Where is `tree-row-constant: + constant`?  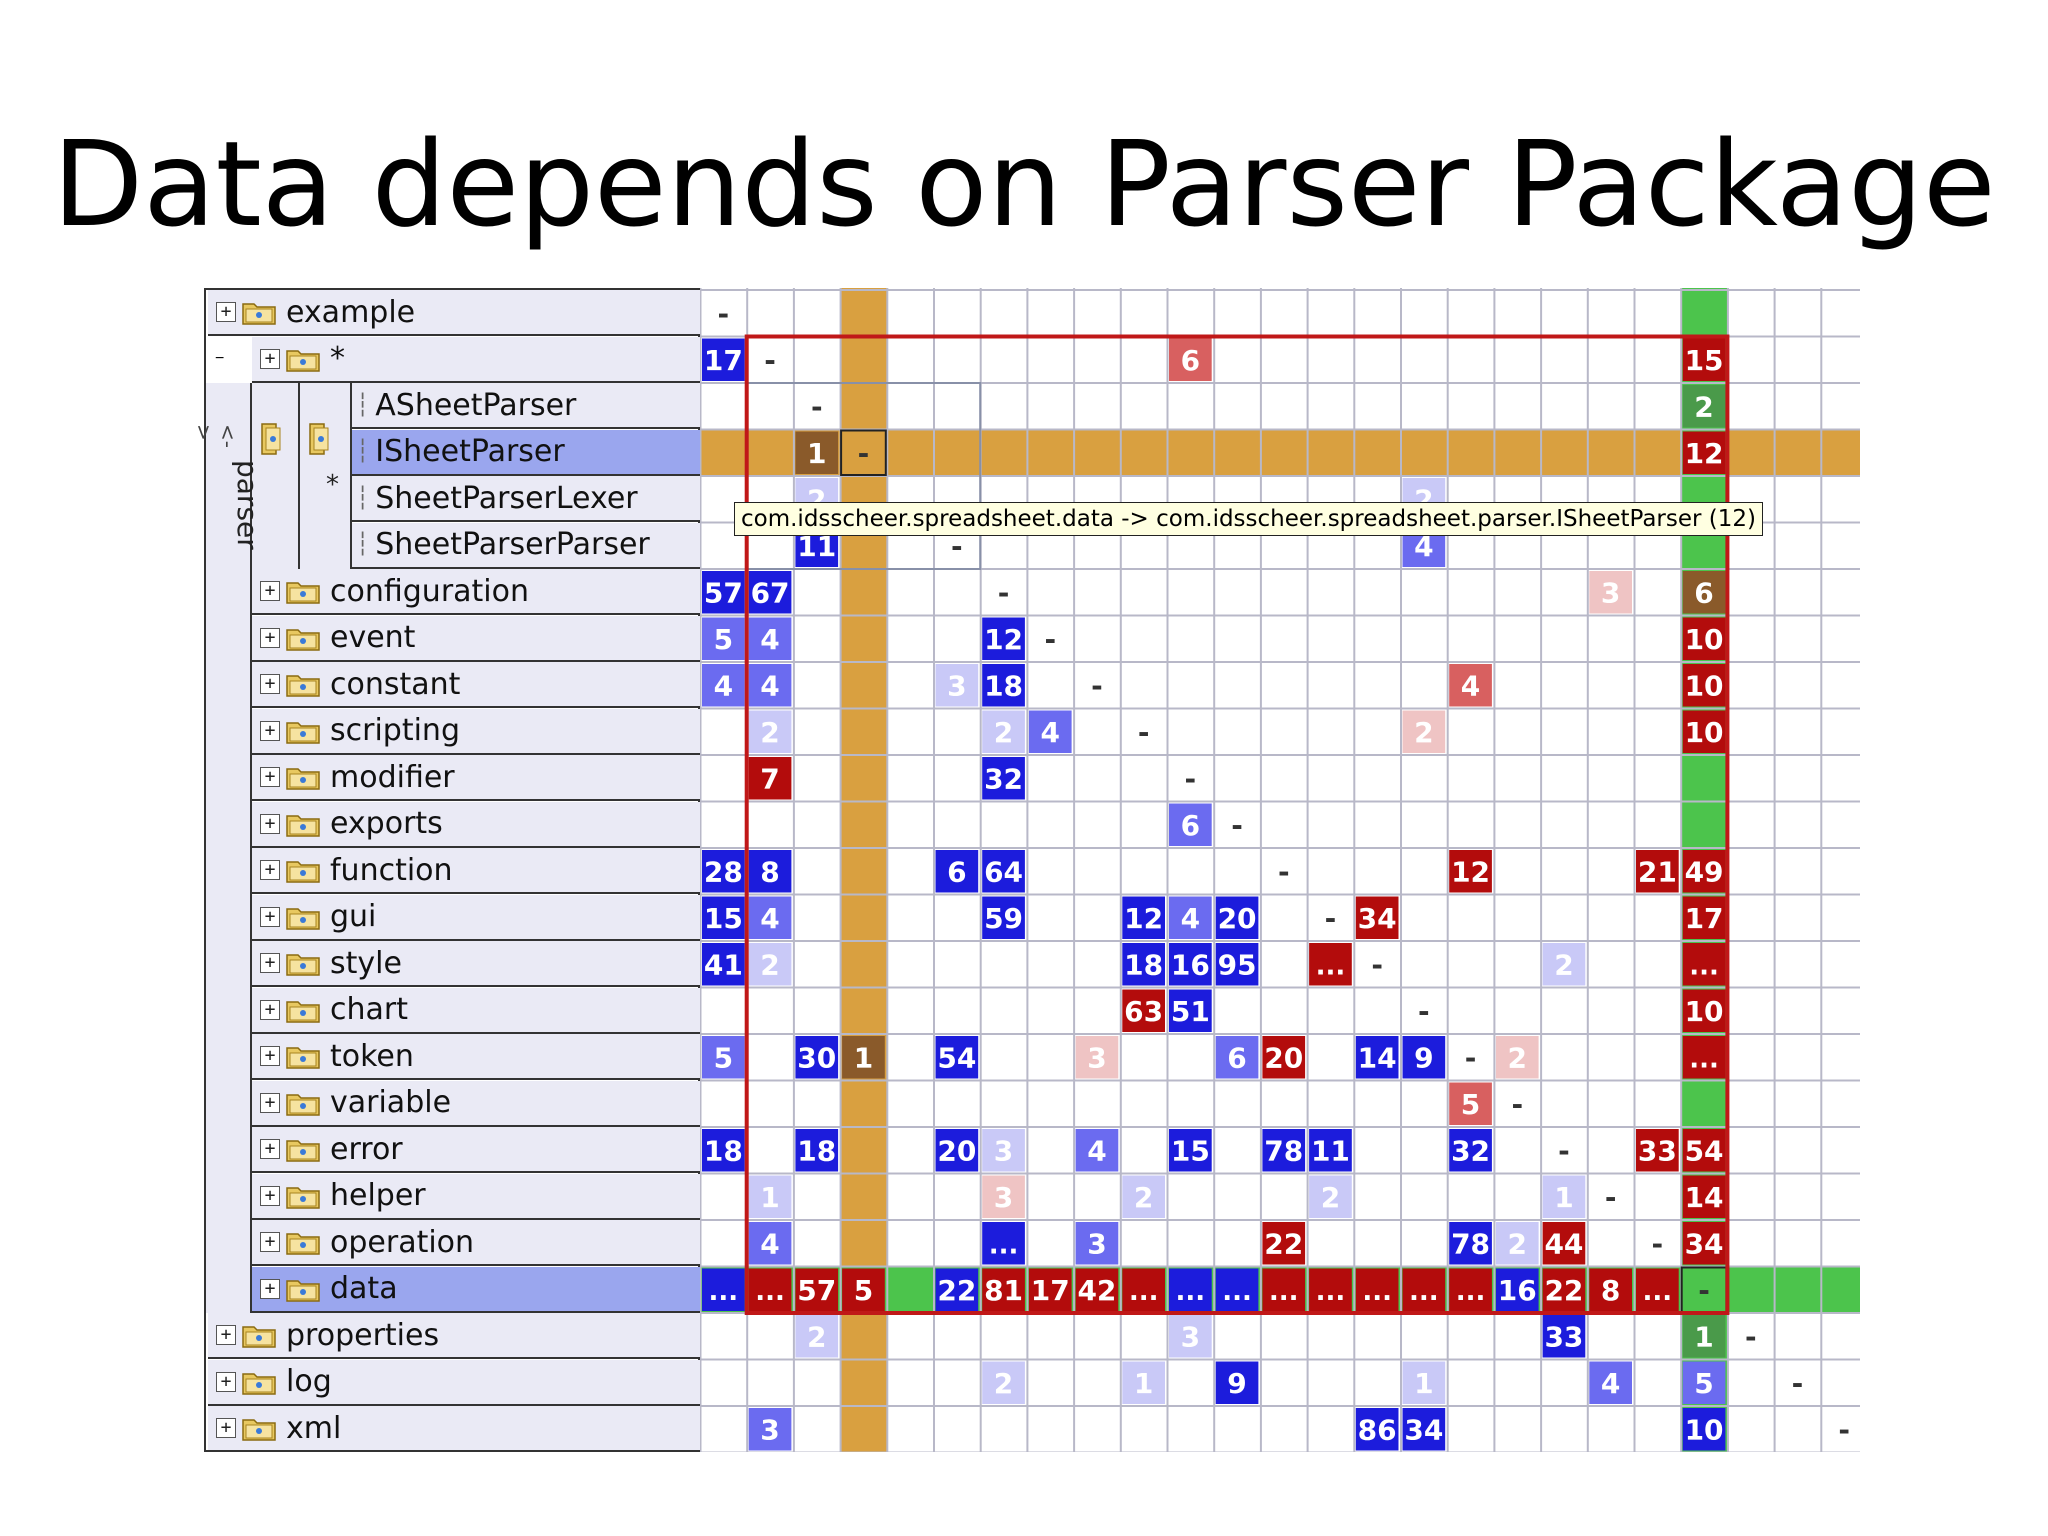
tree-row-constant: + constant is located at coordinates (476, 685).